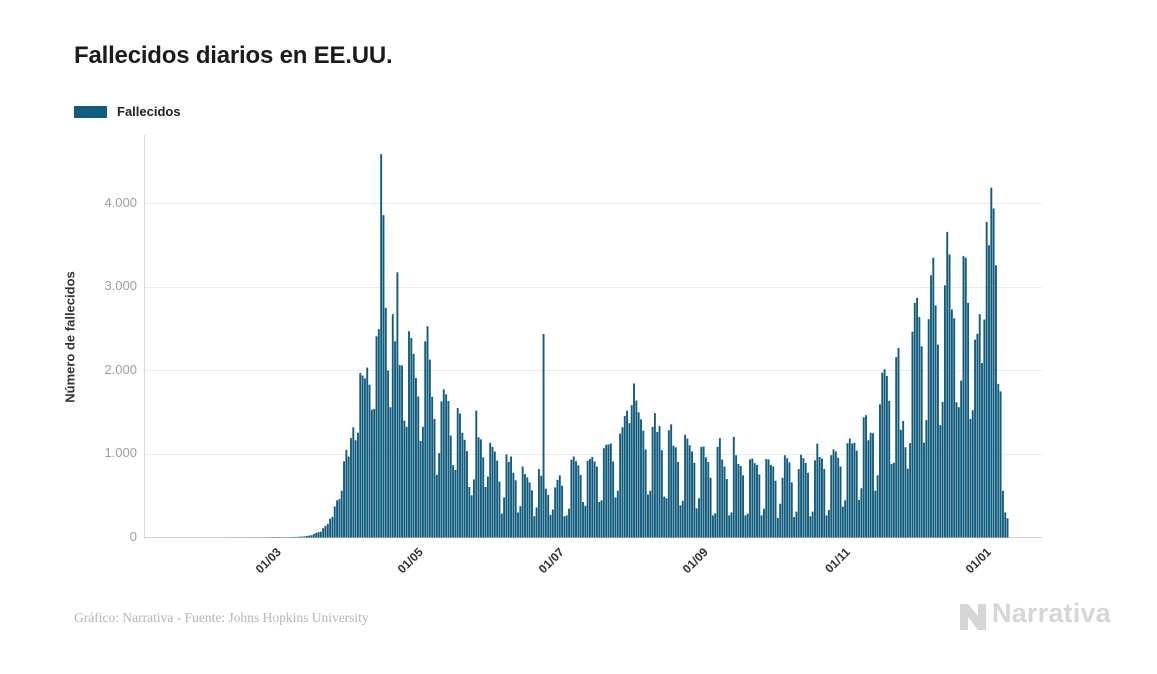 This screenshot has width=1157, height=674. Describe the element at coordinates (410, 561) in the screenshot. I see `x-tick-label: 01/05` at that location.